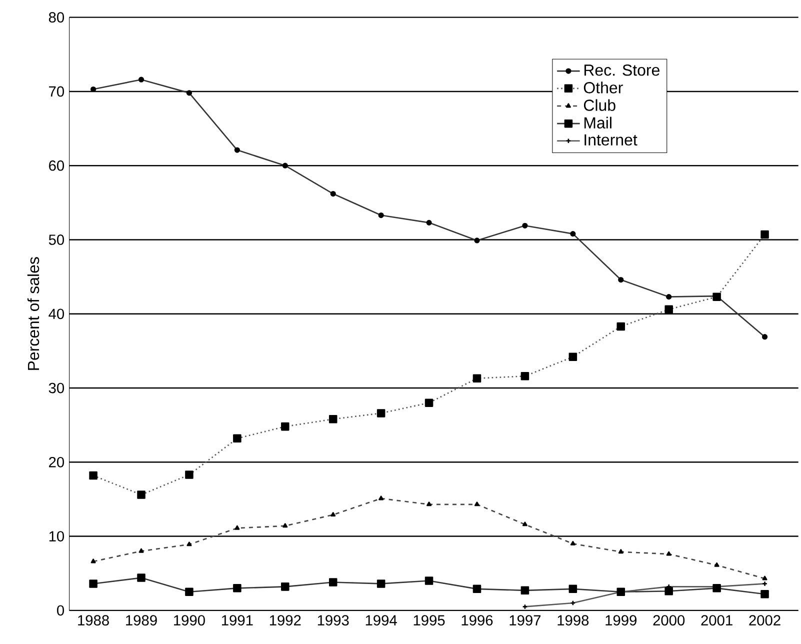 This screenshot has height=644, width=801. I want to click on x-tick-label: 2001, so click(716, 620).